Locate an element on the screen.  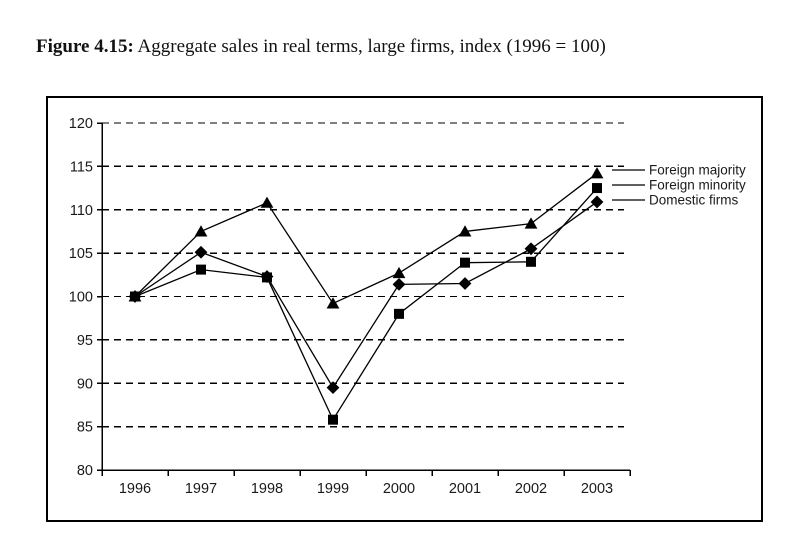
legend-label-foreign-minority: Foreign minority is located at coordinates (697, 185).